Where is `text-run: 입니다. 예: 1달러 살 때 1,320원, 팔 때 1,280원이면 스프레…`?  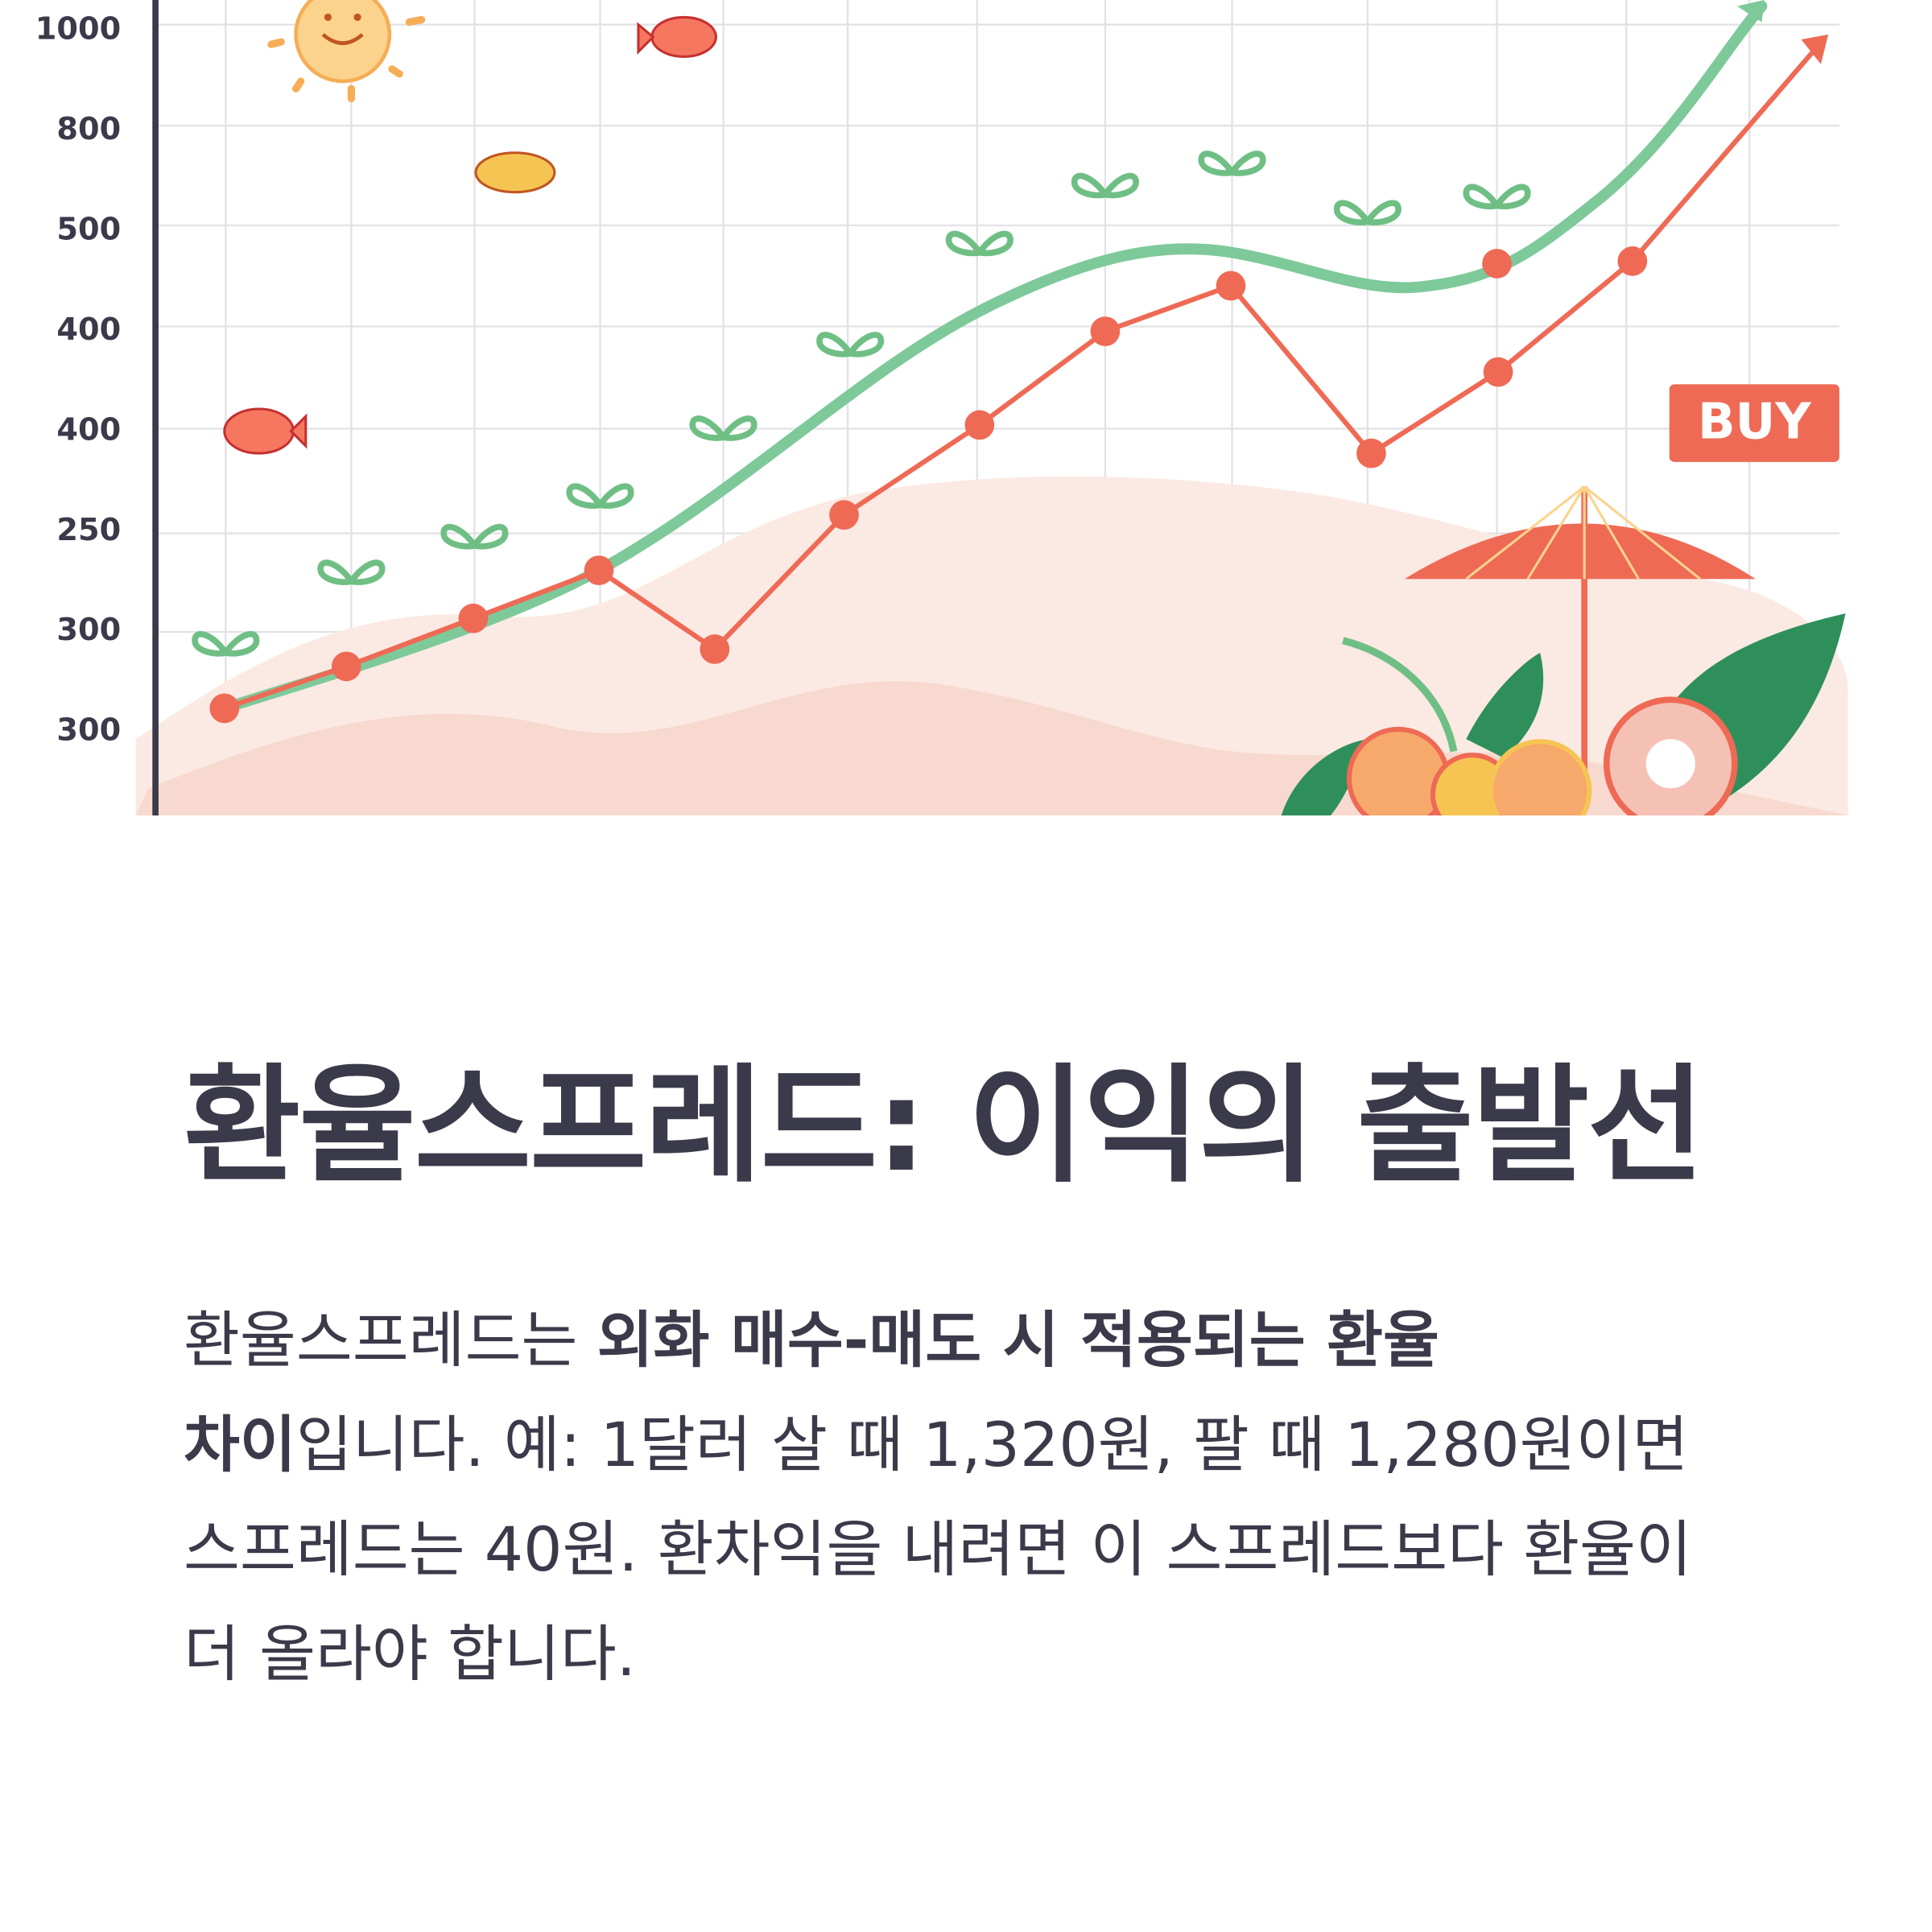
text-run: 입니다. 예: 1달러 살 때 1,320원, 팔 때 1,280원이면 스프레… is located at coordinates (938, 1549).